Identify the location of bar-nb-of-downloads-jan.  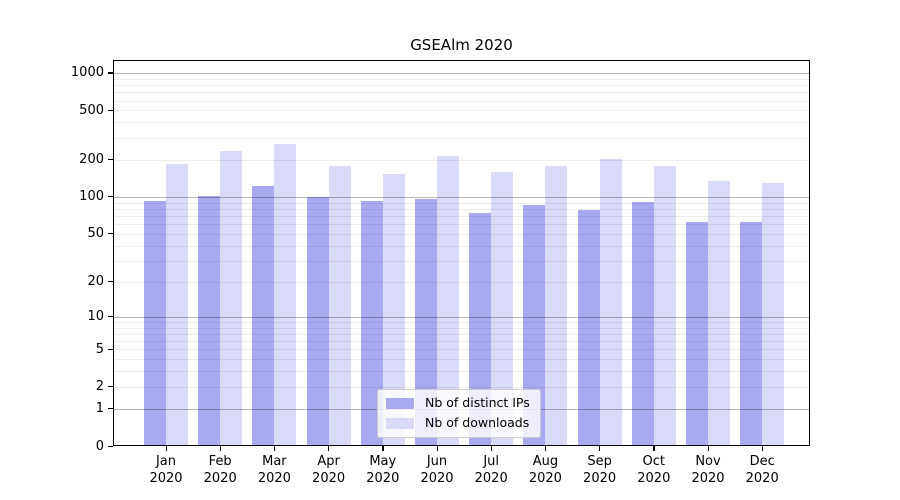
(177, 304).